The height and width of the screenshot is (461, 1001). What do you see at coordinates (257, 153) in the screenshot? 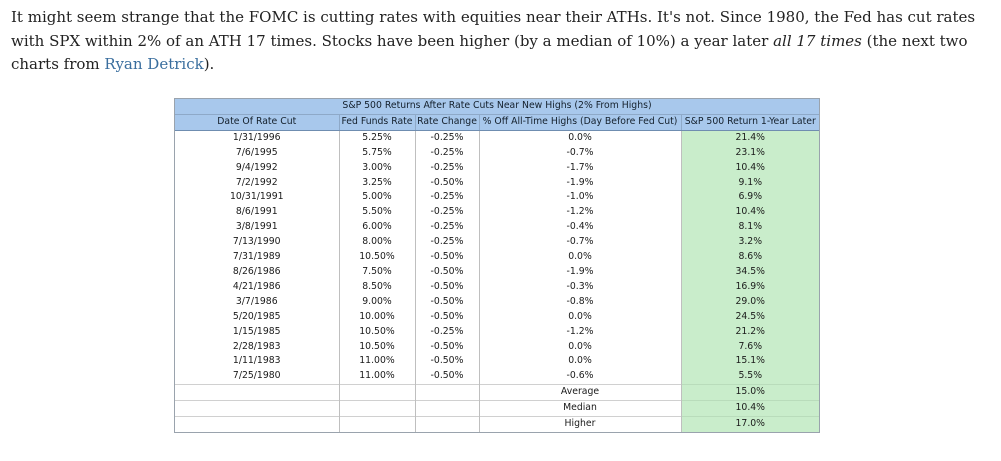
I see `cell-date: 7/6/1995` at bounding box center [257, 153].